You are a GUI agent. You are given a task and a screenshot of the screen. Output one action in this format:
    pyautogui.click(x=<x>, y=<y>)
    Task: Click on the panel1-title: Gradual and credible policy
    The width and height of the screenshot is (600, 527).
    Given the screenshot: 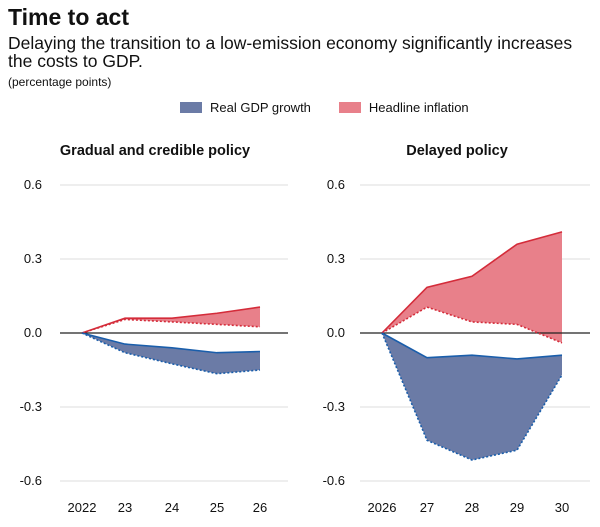 What is the action you would take?
    pyautogui.click(x=155, y=151)
    